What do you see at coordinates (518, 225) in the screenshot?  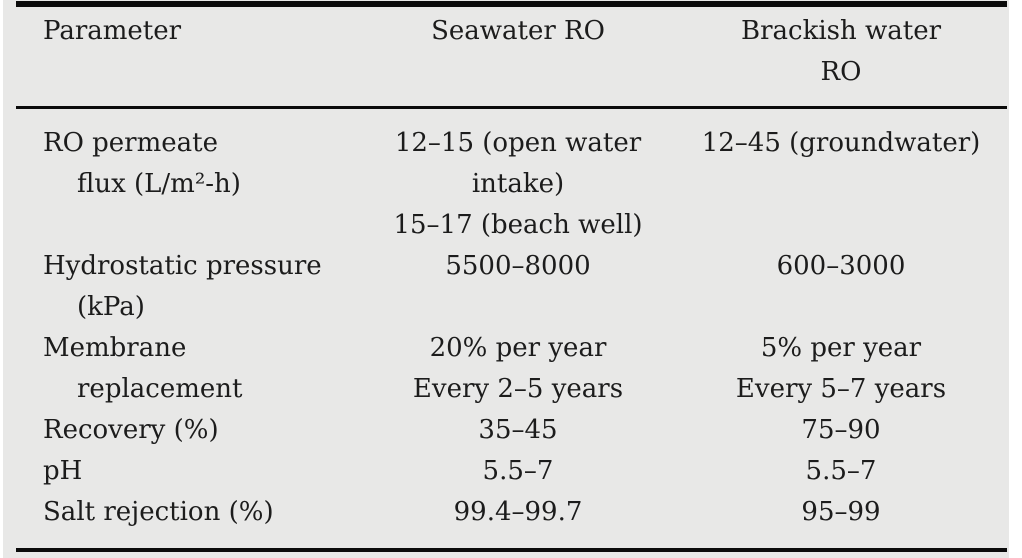 I see `text-line: 15–17 (beach well)` at bounding box center [518, 225].